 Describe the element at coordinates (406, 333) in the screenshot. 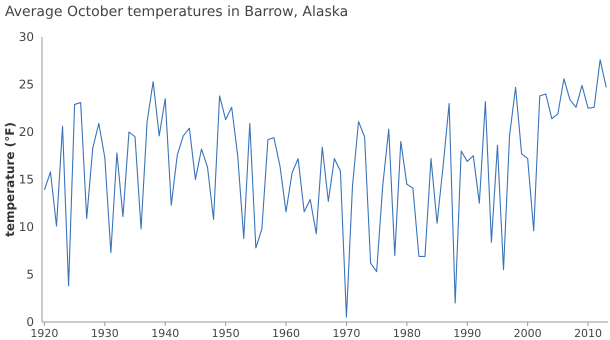

I see `x-tick-label: 1980` at that location.